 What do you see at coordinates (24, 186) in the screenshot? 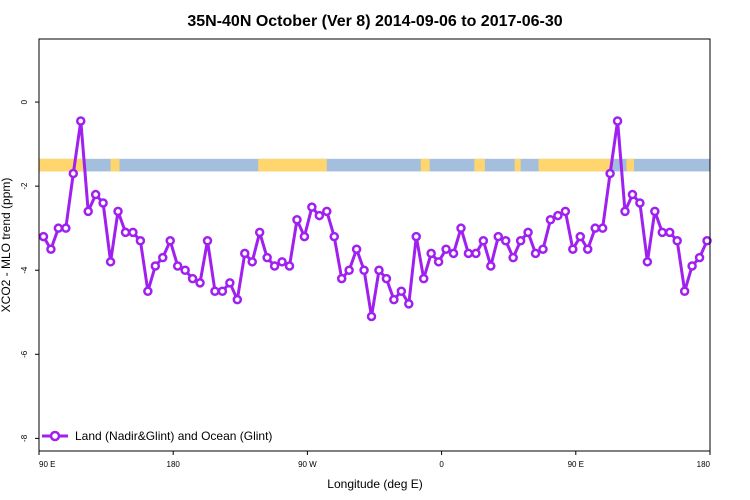
I see `y-tick-label: -2` at bounding box center [24, 186].